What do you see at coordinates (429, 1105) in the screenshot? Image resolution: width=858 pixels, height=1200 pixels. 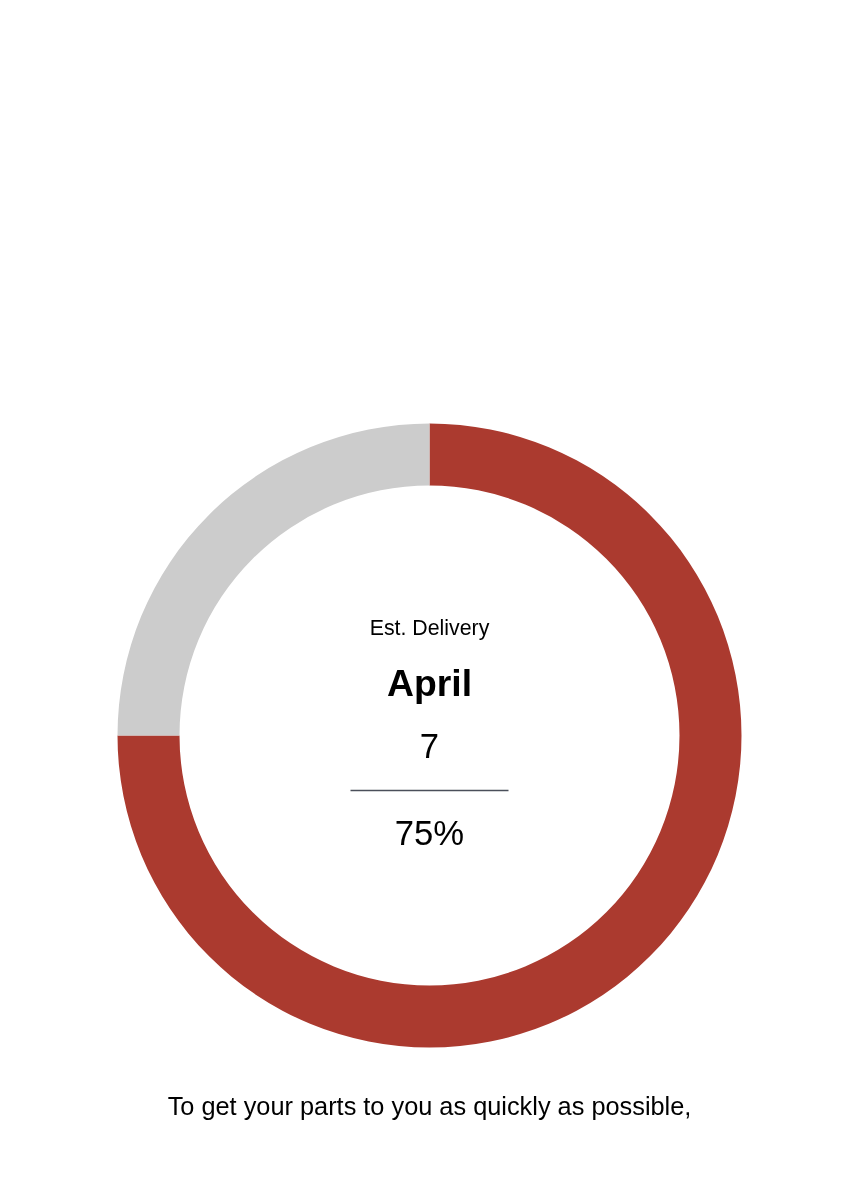 I see `text: To get your parts to you as quickly as possible,` at bounding box center [429, 1105].